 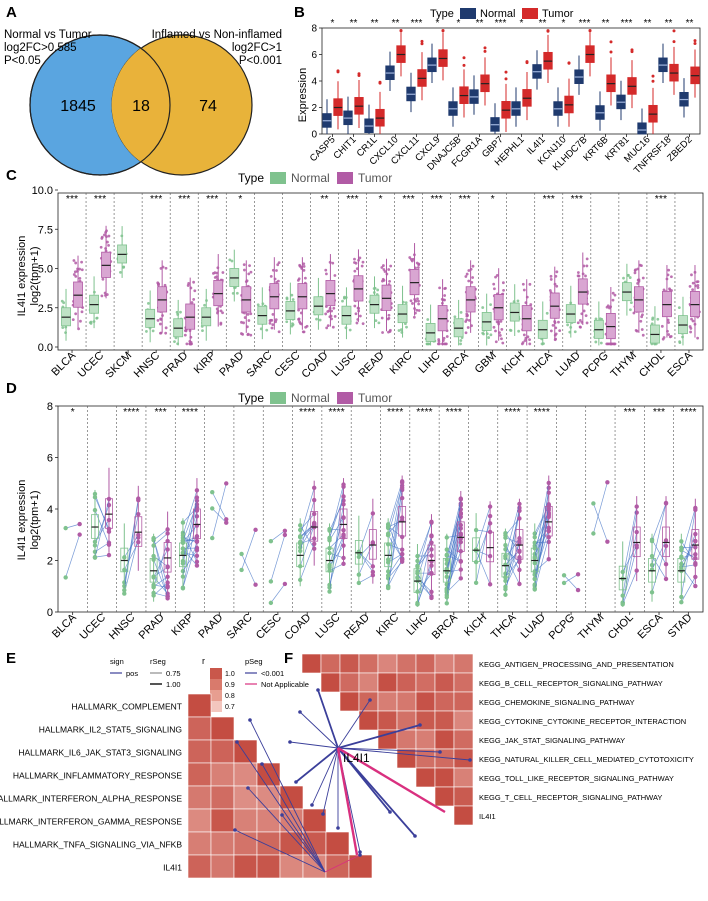 What do you see at coordinates (506, 72) in the screenshot?
I see `b-outlier` at bounding box center [506, 72].